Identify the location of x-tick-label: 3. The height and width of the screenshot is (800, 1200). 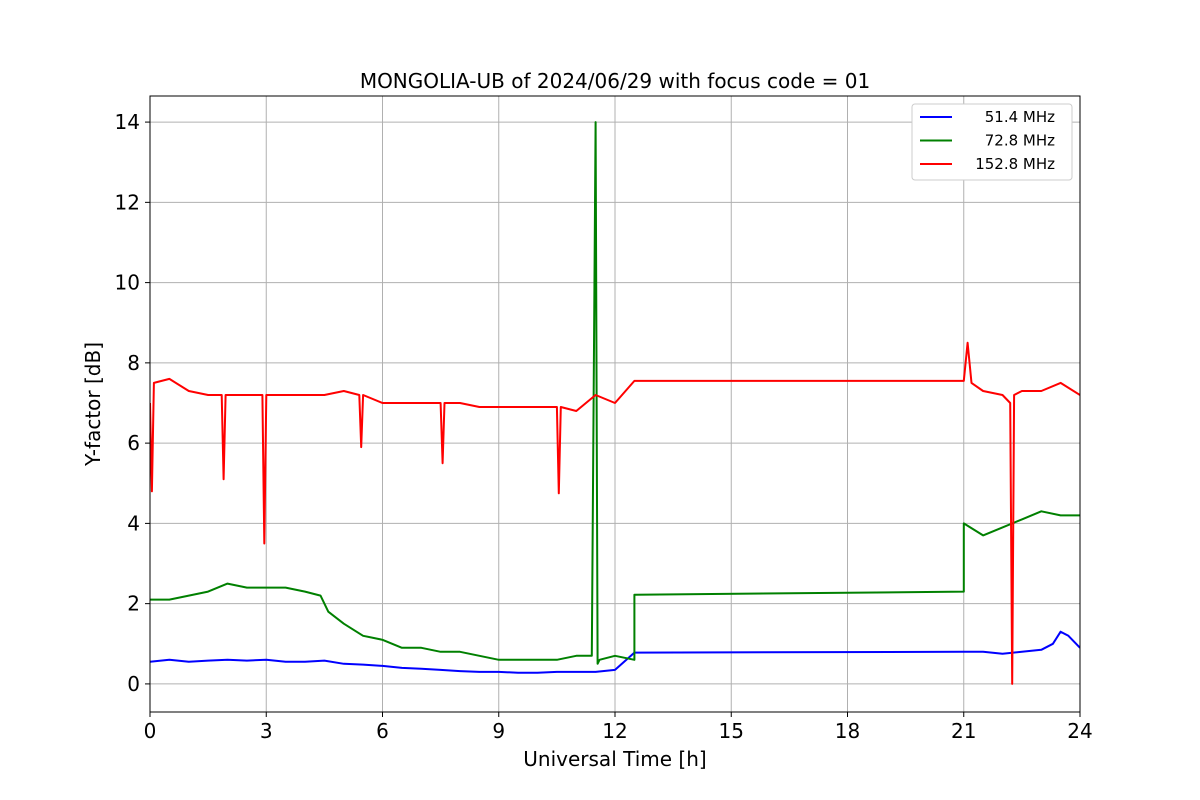
(266, 731).